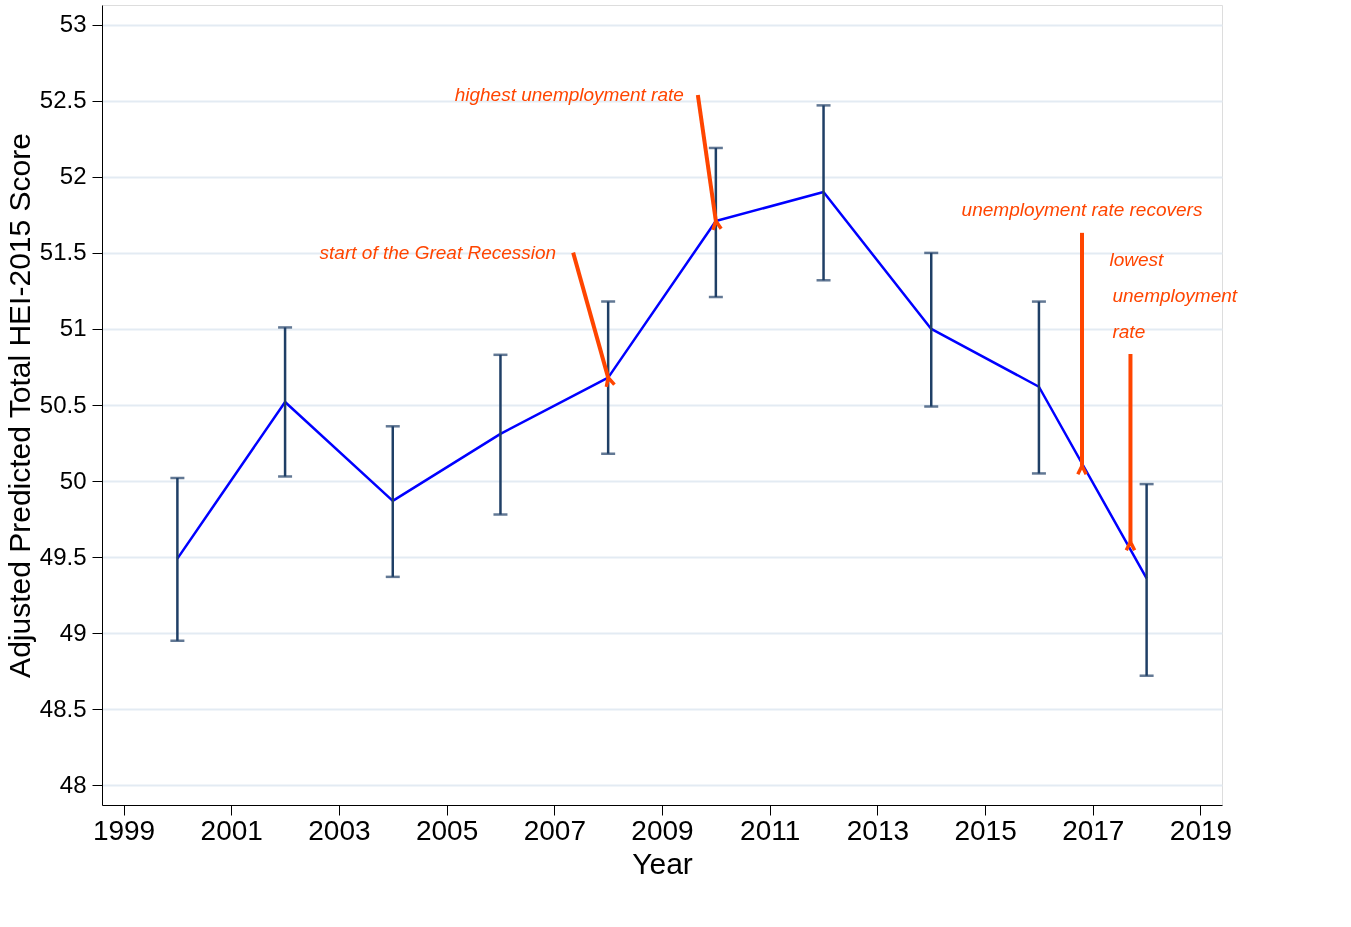 This screenshot has width=1351, height=927. Describe the element at coordinates (63, 404) in the screenshot. I see `y-tick-label: 50.5` at that location.